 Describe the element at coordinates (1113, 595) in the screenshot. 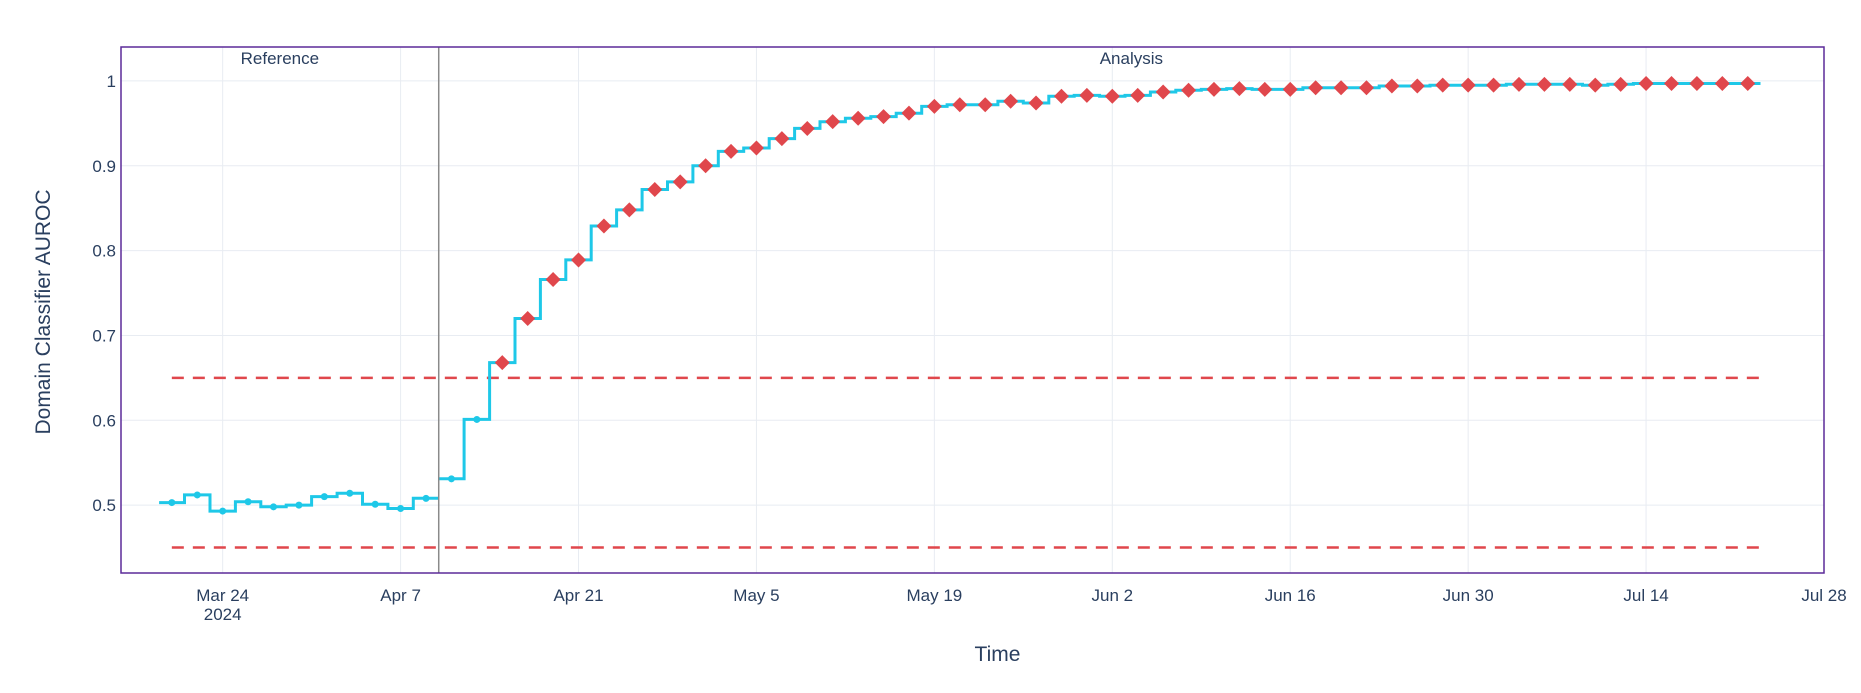

I see `x-tick-label: Jun 2` at that location.